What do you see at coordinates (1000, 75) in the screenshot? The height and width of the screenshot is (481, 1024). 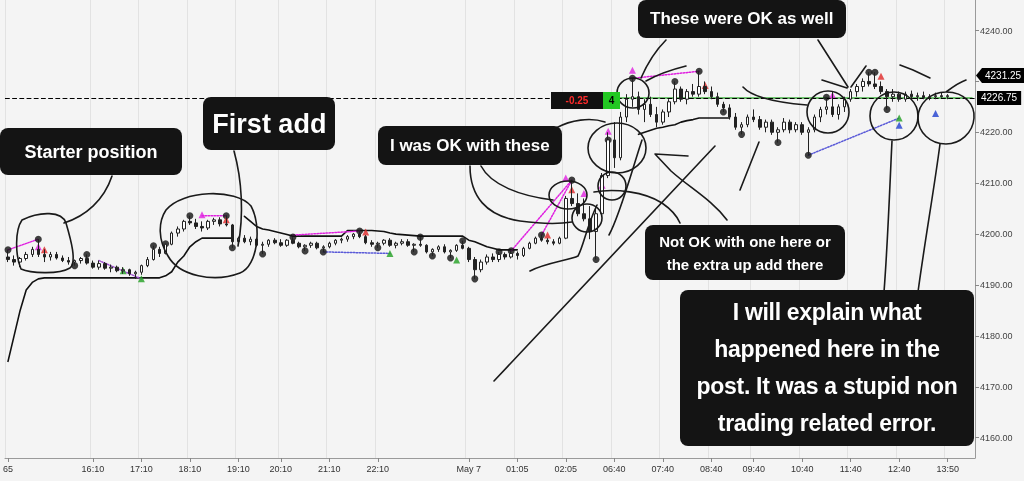 I see `text: 4231.25` at bounding box center [1000, 75].